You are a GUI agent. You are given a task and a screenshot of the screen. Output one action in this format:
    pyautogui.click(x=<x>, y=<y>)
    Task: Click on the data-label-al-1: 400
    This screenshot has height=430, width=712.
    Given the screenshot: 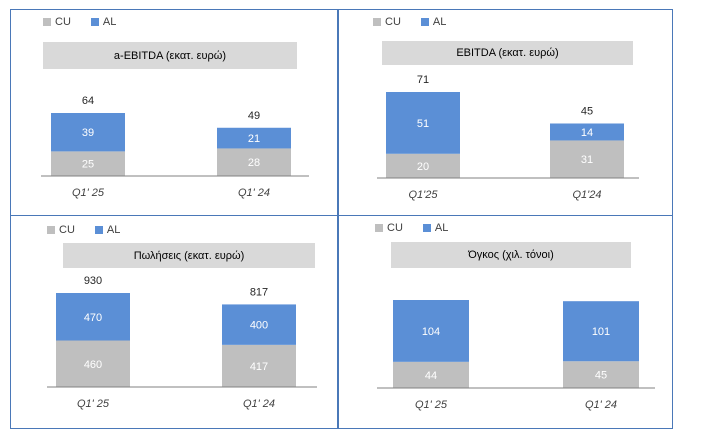 What is the action you would take?
    pyautogui.click(x=259, y=326)
    